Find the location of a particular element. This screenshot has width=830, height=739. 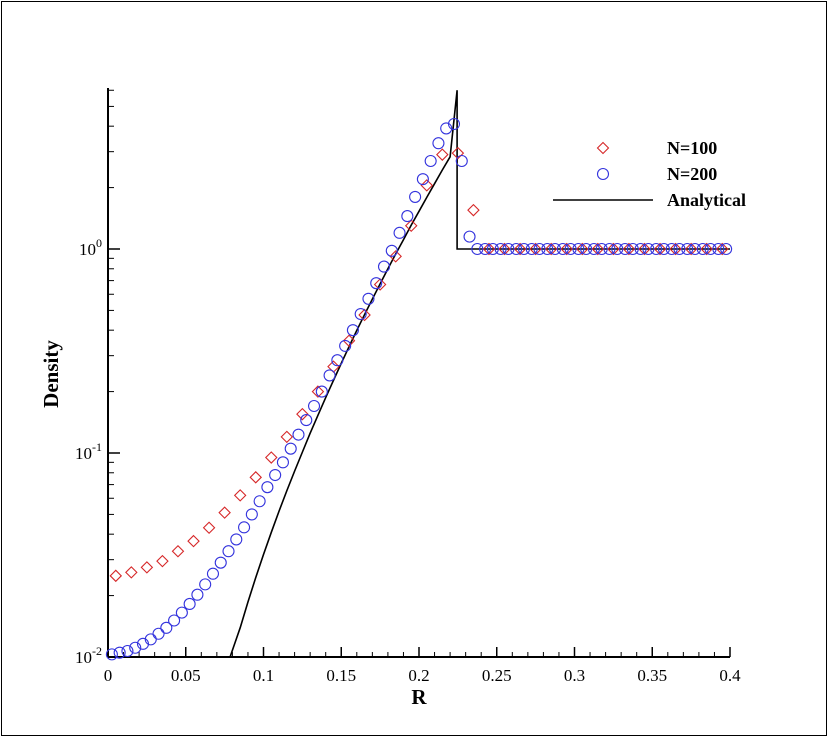

y-tick-label: 10⁻¹ is located at coordinates (88, 451).